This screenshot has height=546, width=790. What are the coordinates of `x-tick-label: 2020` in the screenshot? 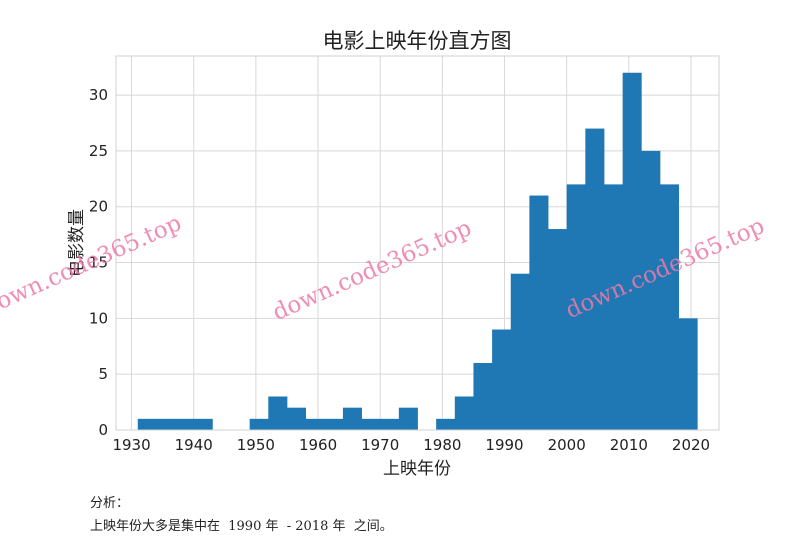 It's located at (691, 445).